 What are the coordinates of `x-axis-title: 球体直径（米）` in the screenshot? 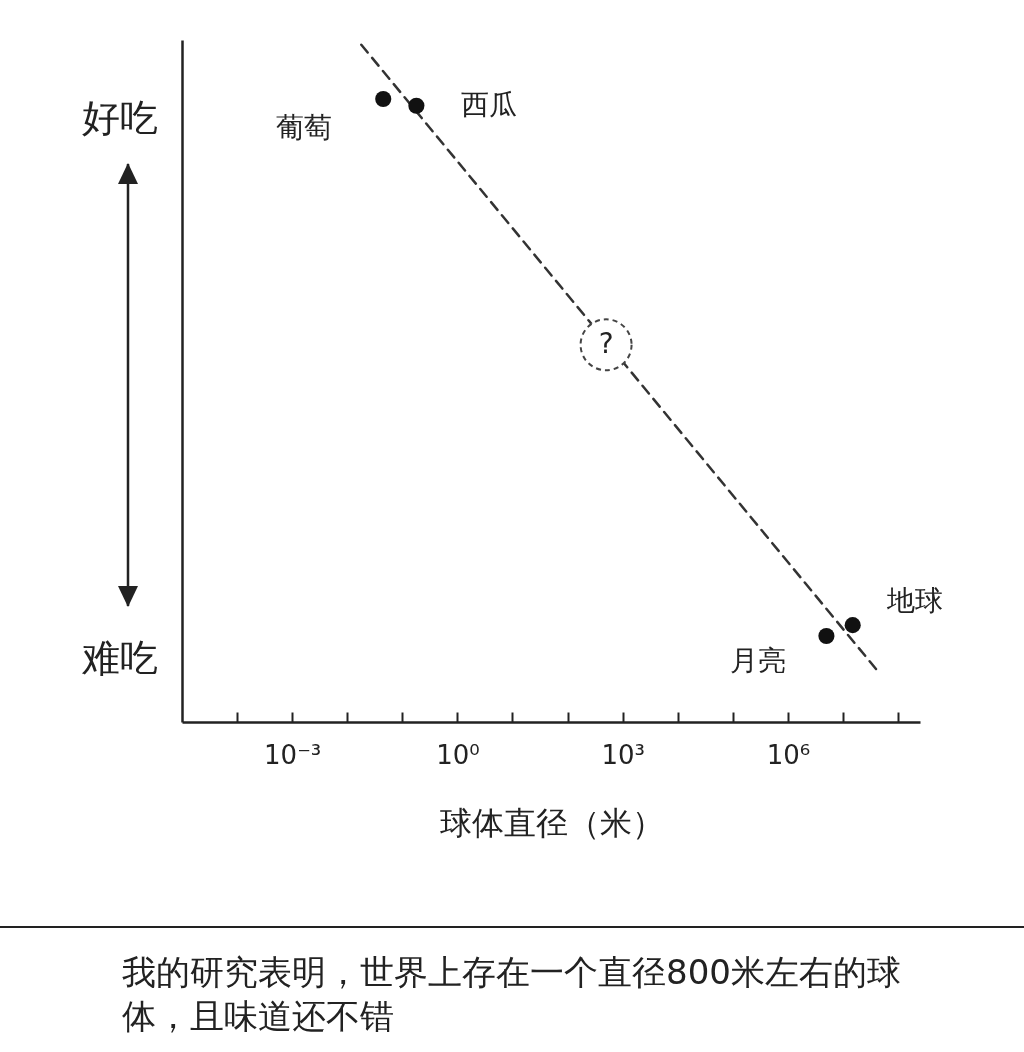 It's located at (551, 822).